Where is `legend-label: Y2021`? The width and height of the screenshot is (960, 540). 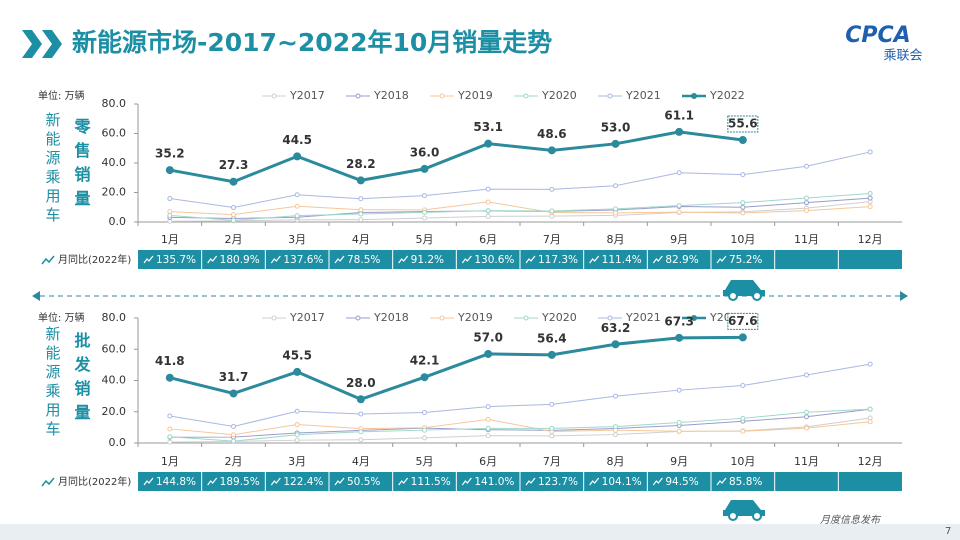
legend-label: Y2021 is located at coordinates (643, 95).